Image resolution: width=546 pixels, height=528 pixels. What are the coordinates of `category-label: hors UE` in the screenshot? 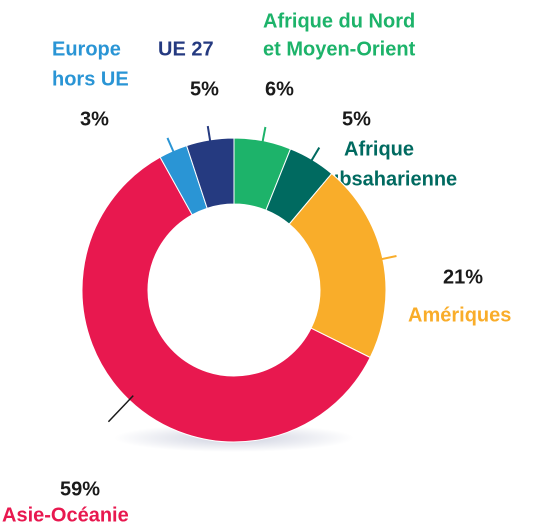 It's located at (90, 79).